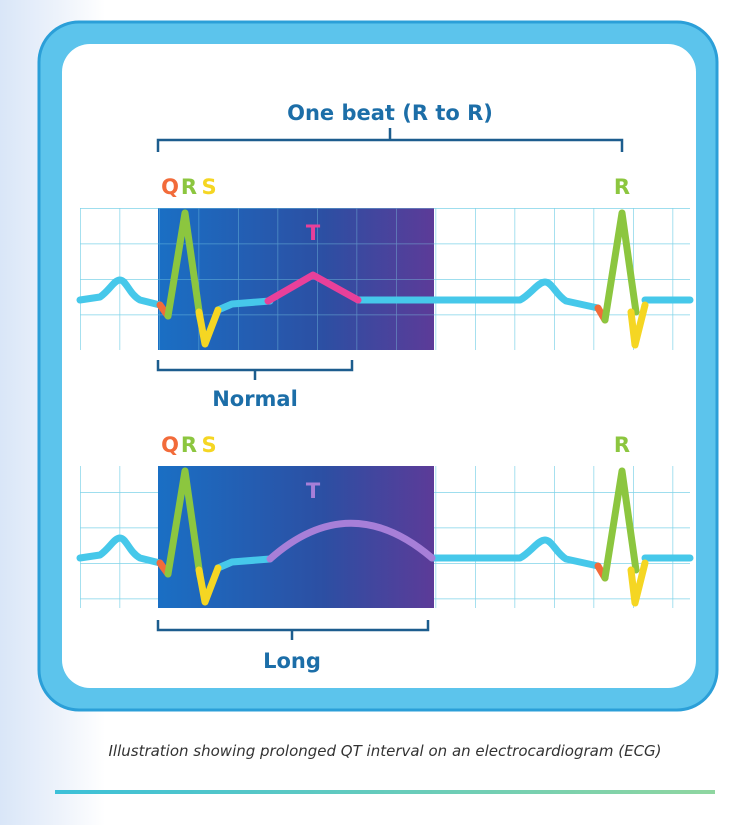  I want to click on long-bracket, so click(293, 630).